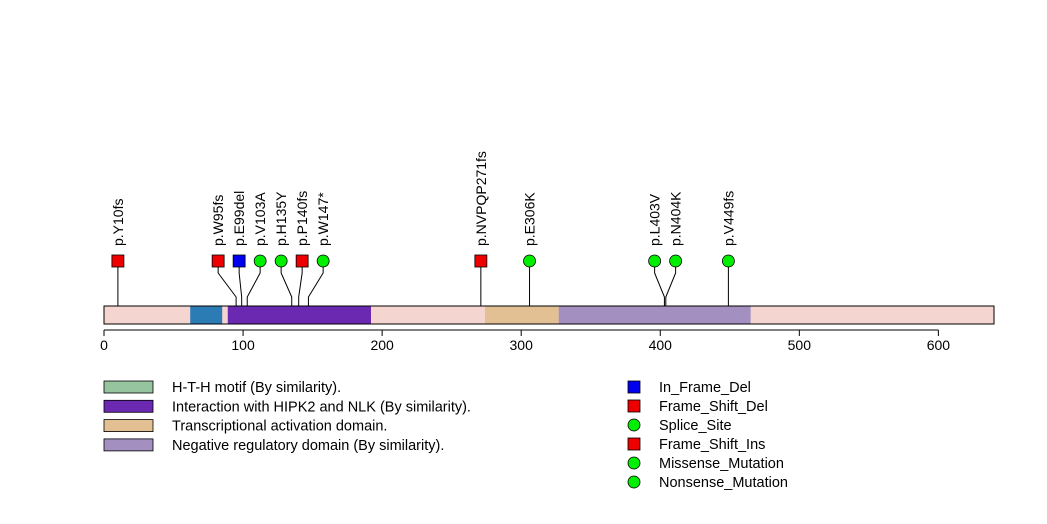 This screenshot has height=524, width=1047. I want to click on mutation-legend-label-0: In_Frame_Del, so click(705, 388).